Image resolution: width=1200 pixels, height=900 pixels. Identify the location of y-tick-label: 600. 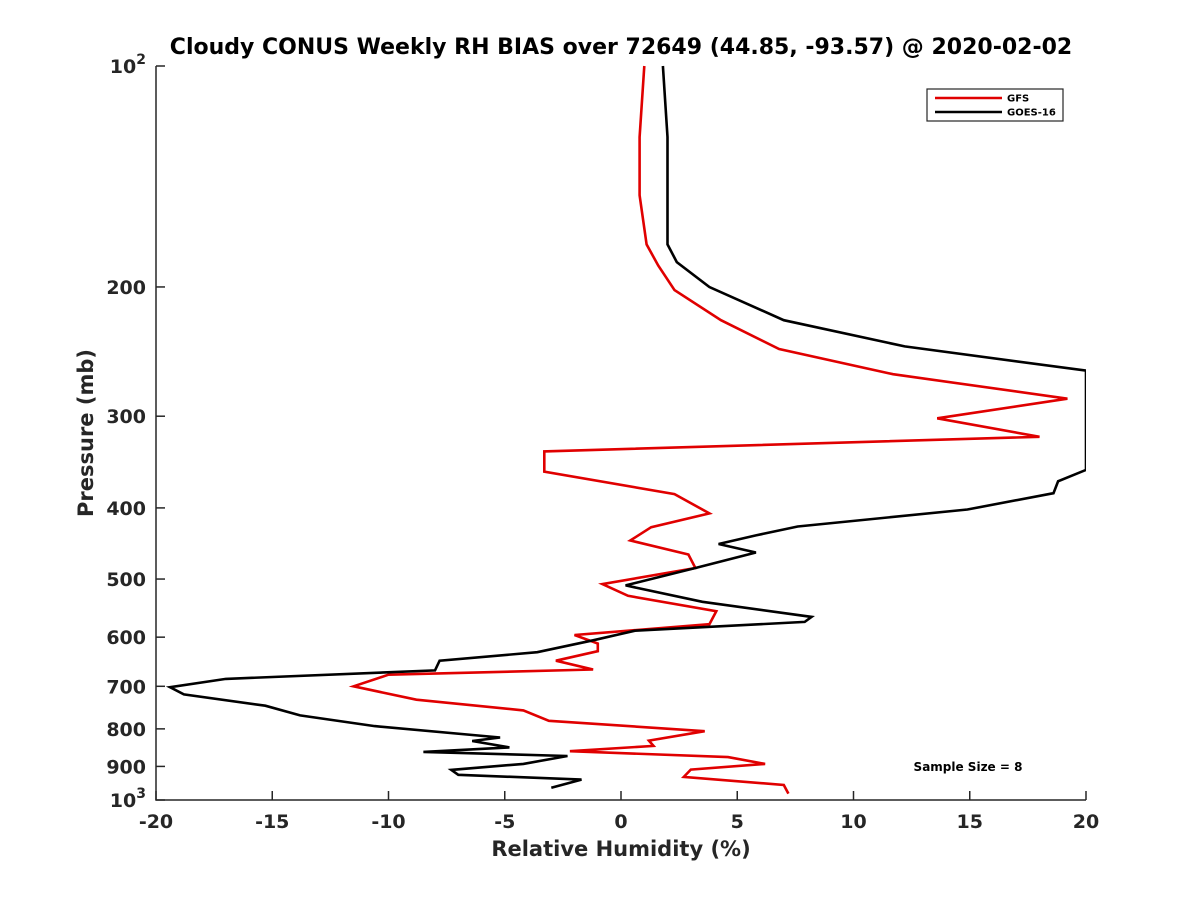
(126, 638).